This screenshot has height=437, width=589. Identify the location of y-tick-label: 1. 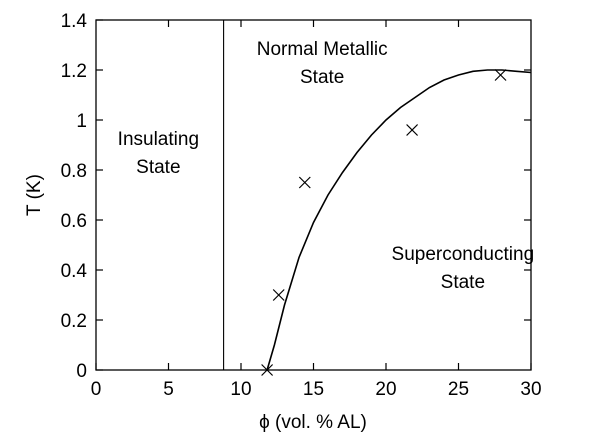
(81, 121).